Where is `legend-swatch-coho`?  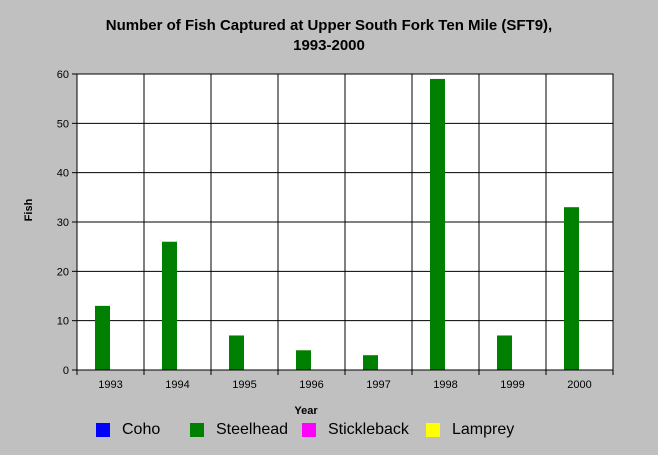 legend-swatch-coho is located at coordinates (103, 430).